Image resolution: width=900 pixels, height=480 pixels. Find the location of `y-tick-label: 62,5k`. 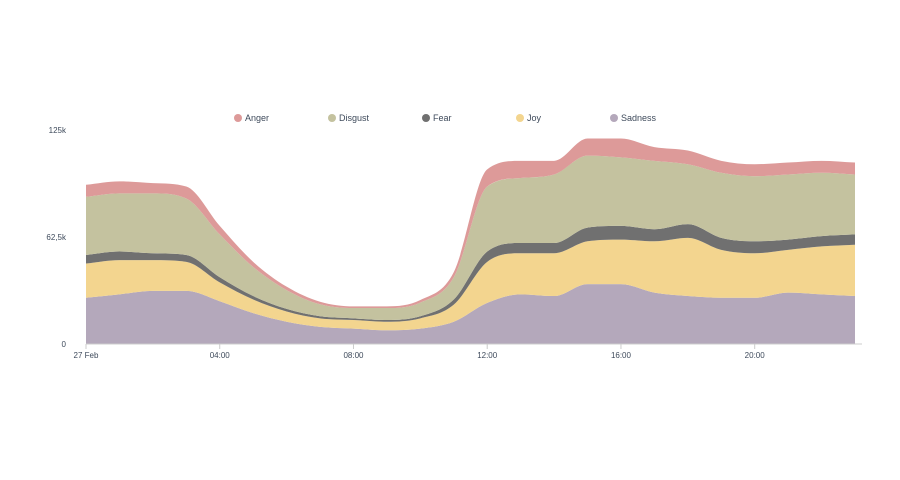

y-tick-label: 62,5k is located at coordinates (56, 237).